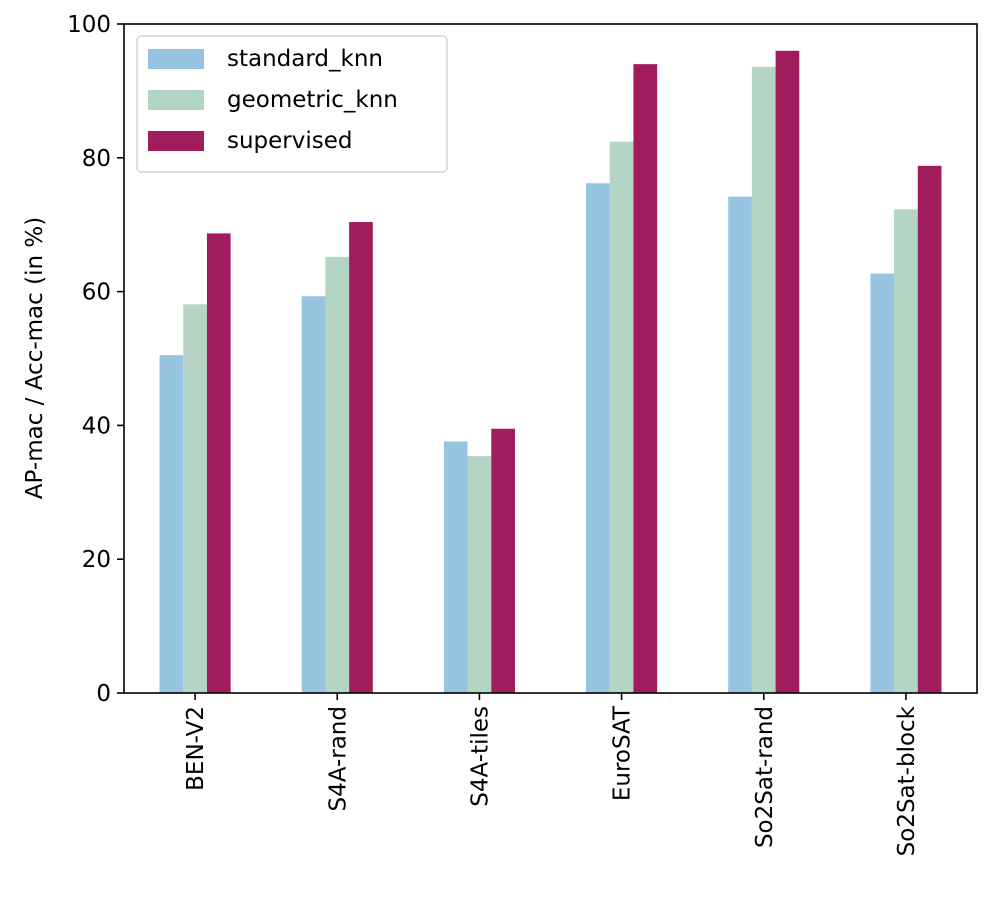 The height and width of the screenshot is (910, 996). What do you see at coordinates (907, 780) in the screenshot?
I see `x-tick-label-So2Sat-block: So2Sat-block` at bounding box center [907, 780].